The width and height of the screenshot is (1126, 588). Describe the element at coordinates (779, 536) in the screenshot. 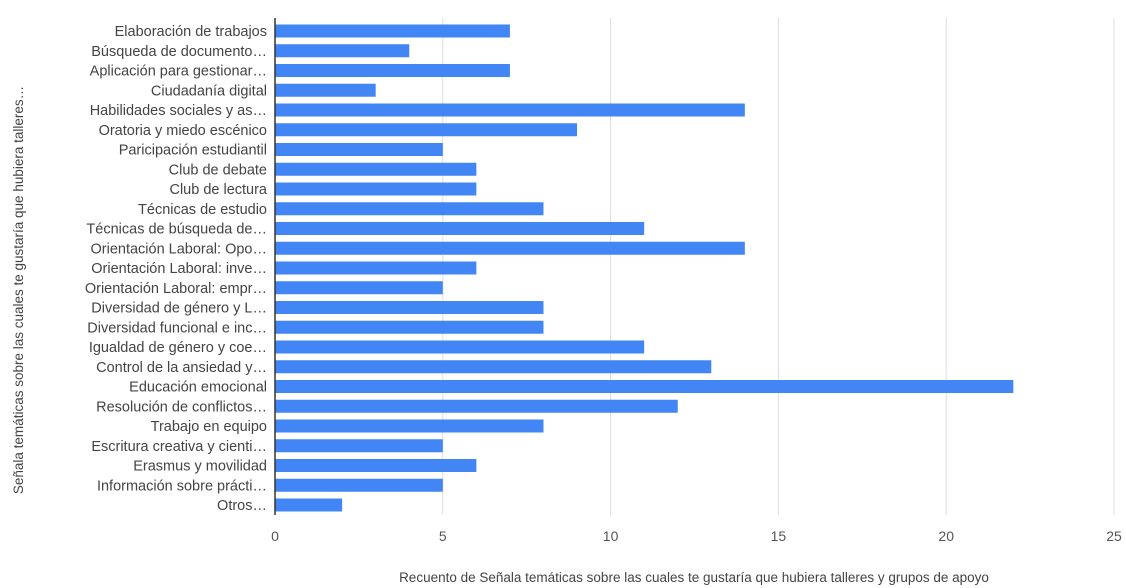

I see `x-tick-label: 15` at that location.